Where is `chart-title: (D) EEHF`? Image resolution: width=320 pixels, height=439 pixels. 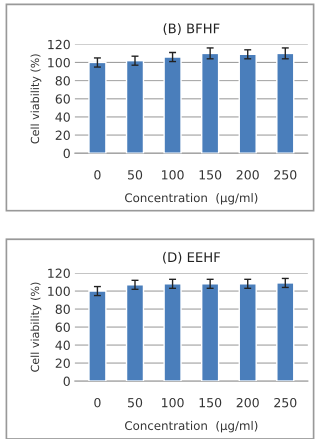 chart-title: (D) EEHF is located at coordinates (191, 258).